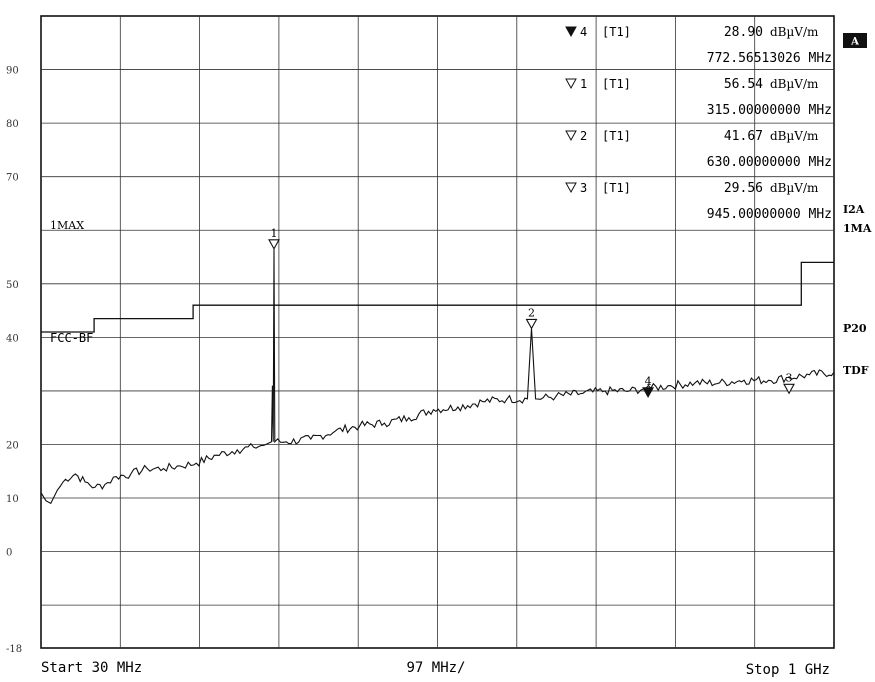 This screenshot has height=682, width=875. Describe the element at coordinates (91, 668) in the screenshot. I see `start-frequency-label: Start 30 MHz` at that location.